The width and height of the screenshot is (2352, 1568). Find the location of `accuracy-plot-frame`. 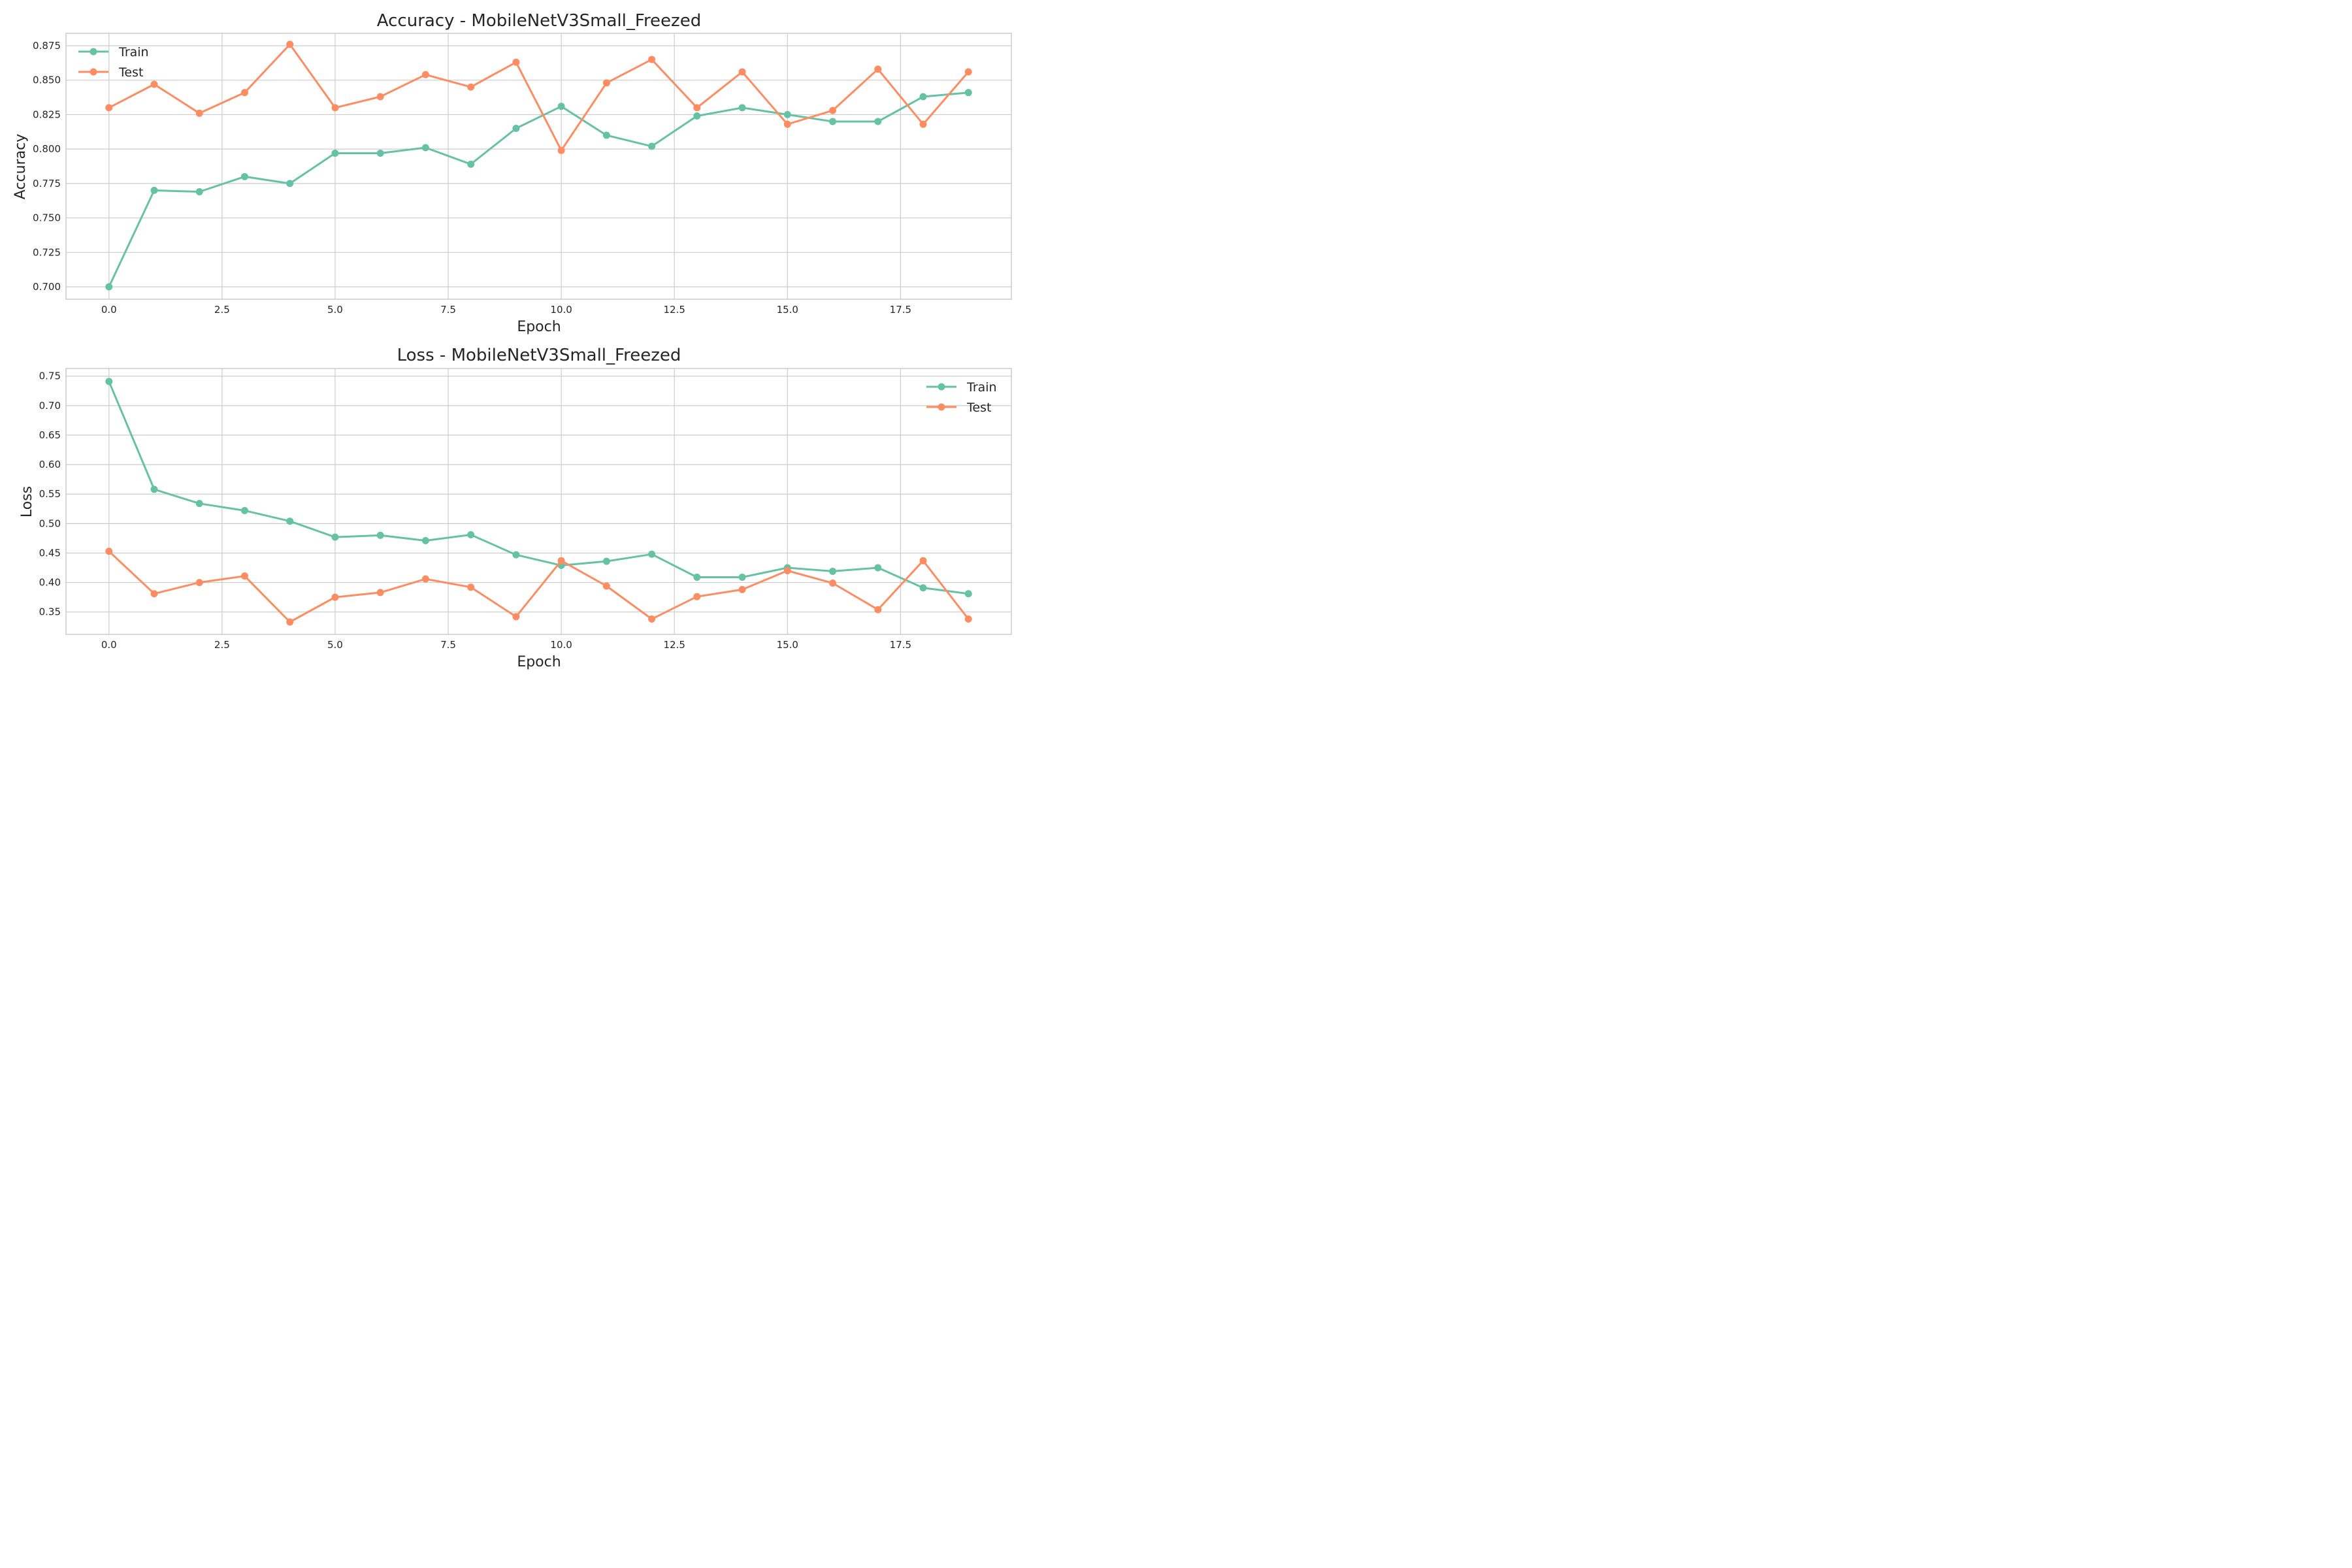

accuracy-plot-frame is located at coordinates (538, 166).